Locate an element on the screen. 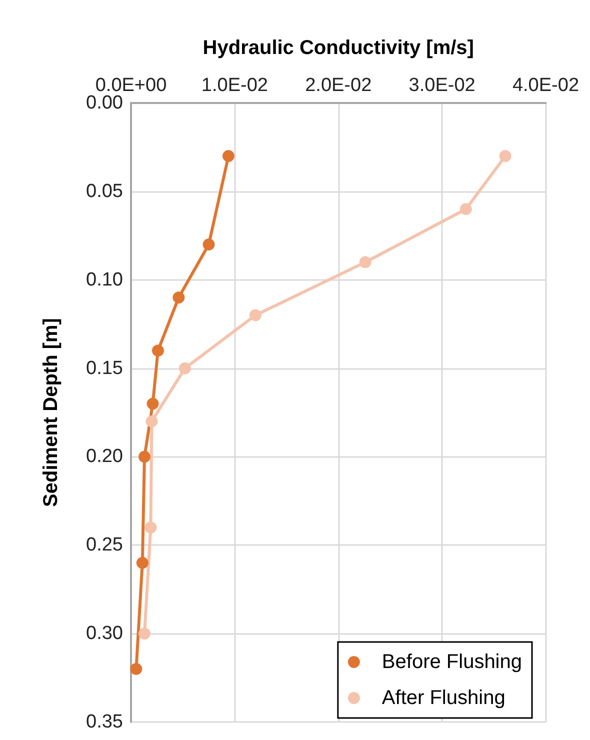  x-tick-label: 3.0E-02 is located at coordinates (442, 85).